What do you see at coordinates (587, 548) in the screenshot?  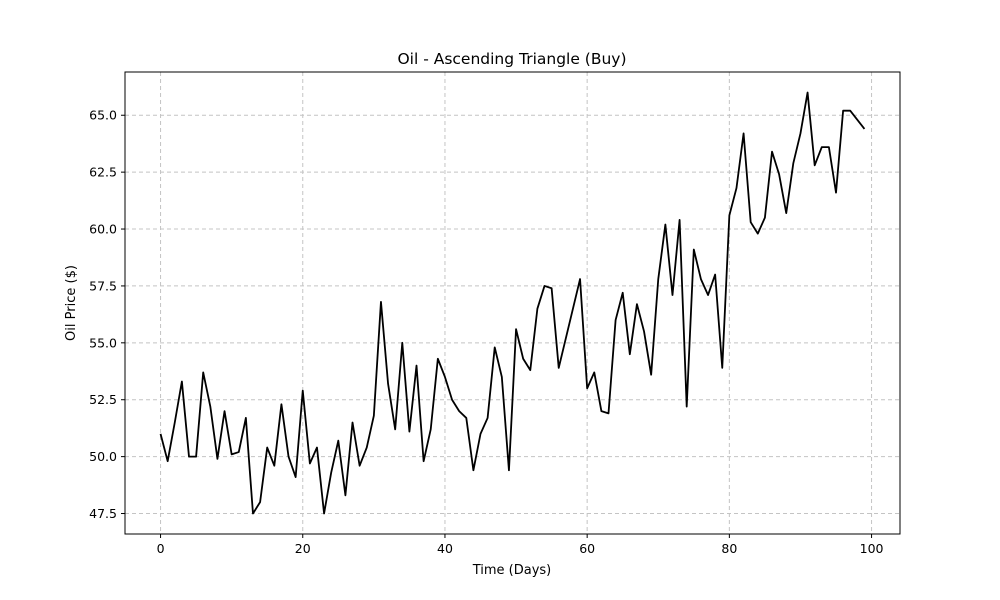 I see `x-tick-label: 60` at bounding box center [587, 548].